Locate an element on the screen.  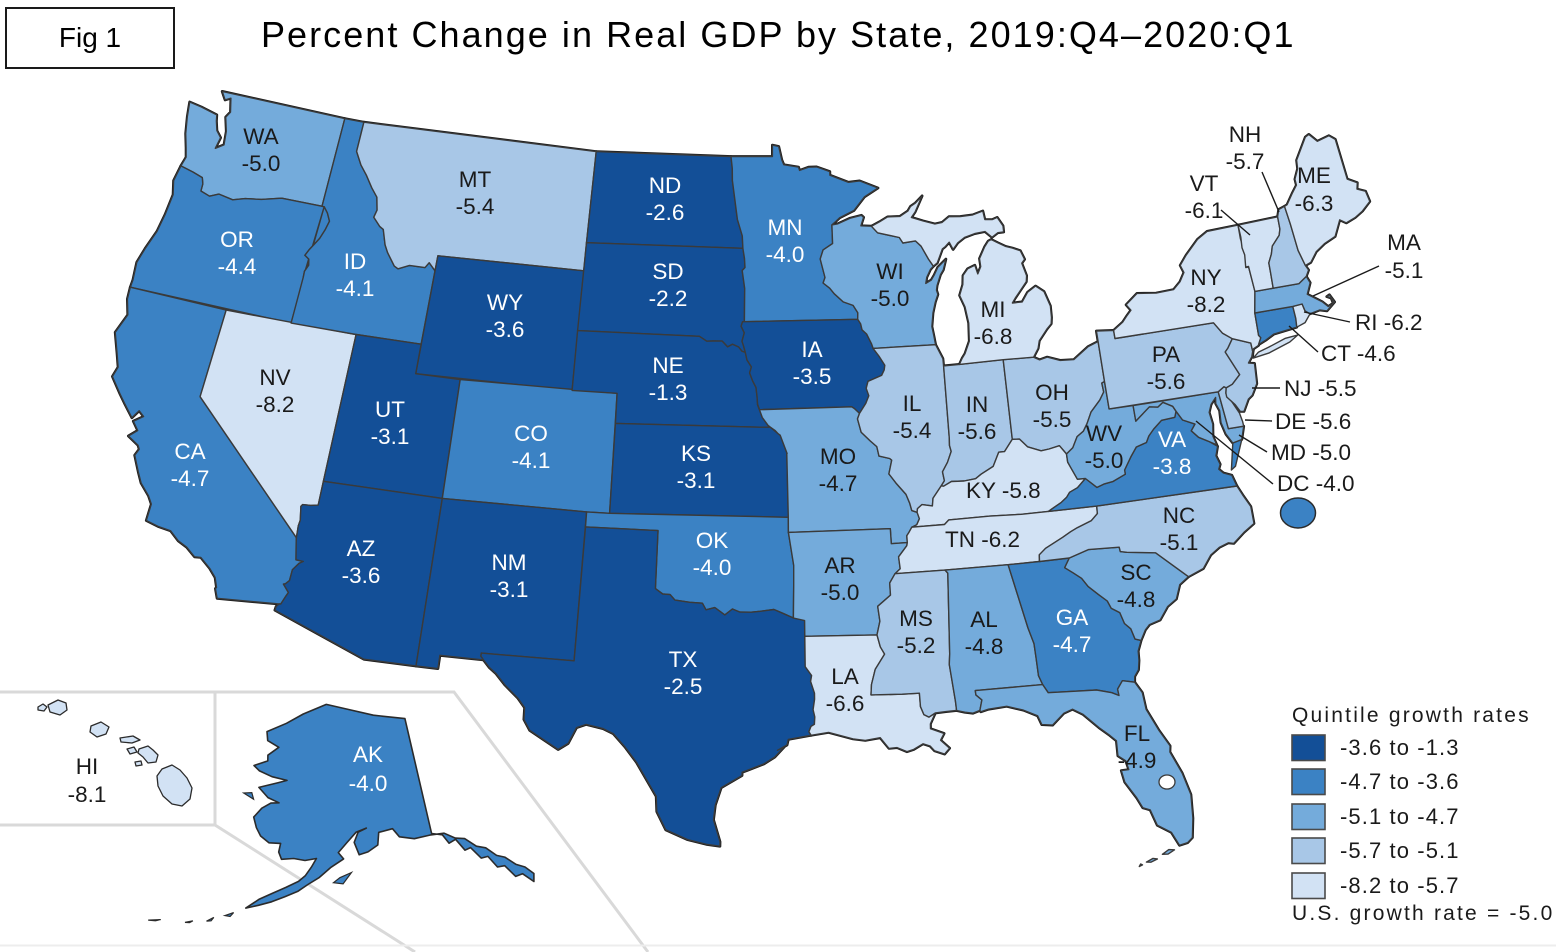
svg-text: MN is located at coordinates (785, 227).